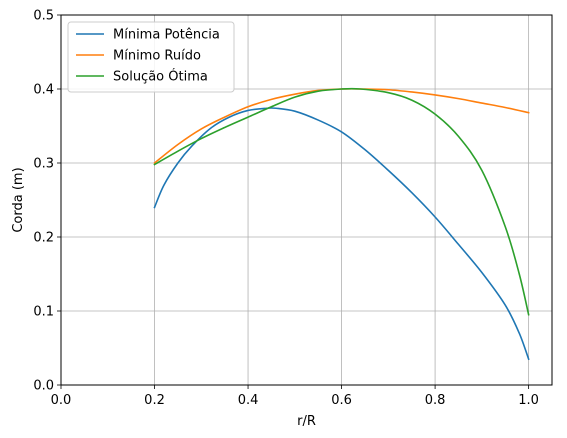 This screenshot has width=567, height=438. I want to click on x-tick-label: 0.8, so click(435, 400).